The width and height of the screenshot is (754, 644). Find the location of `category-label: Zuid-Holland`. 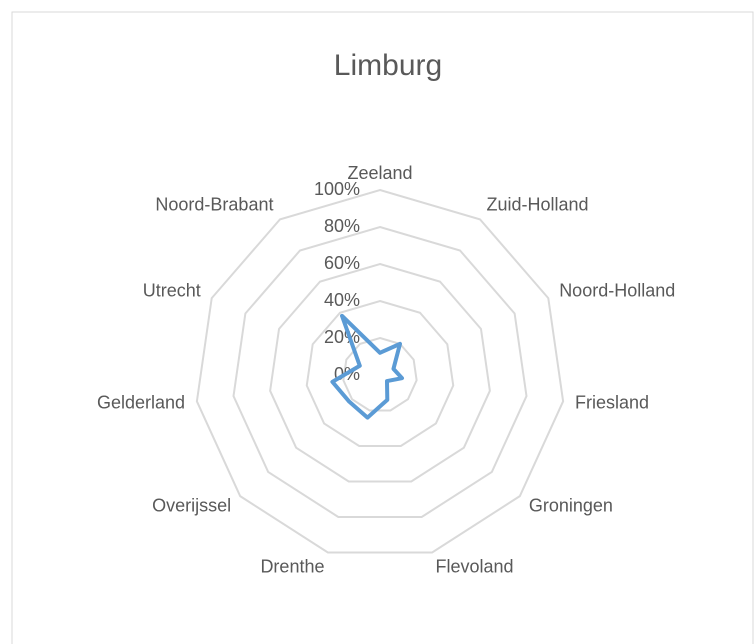

category-label: Zuid-Holland is located at coordinates (538, 205).